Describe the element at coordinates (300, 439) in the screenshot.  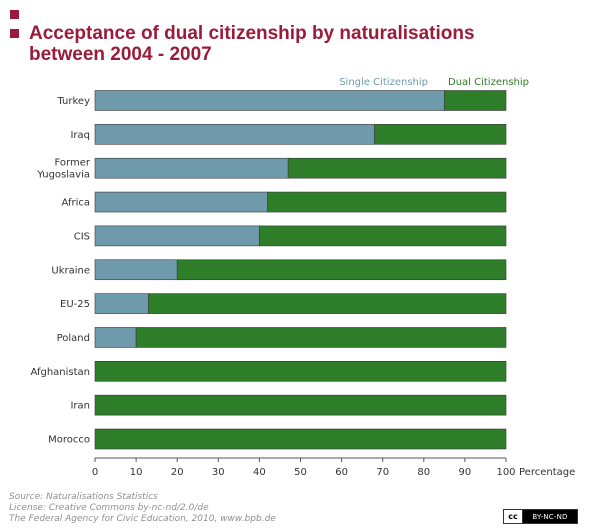
I see `bar-dual-morocco` at that location.